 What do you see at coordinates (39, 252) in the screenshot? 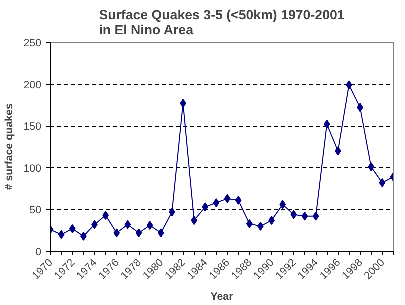
I see `y-tick-label: 0` at bounding box center [39, 252].